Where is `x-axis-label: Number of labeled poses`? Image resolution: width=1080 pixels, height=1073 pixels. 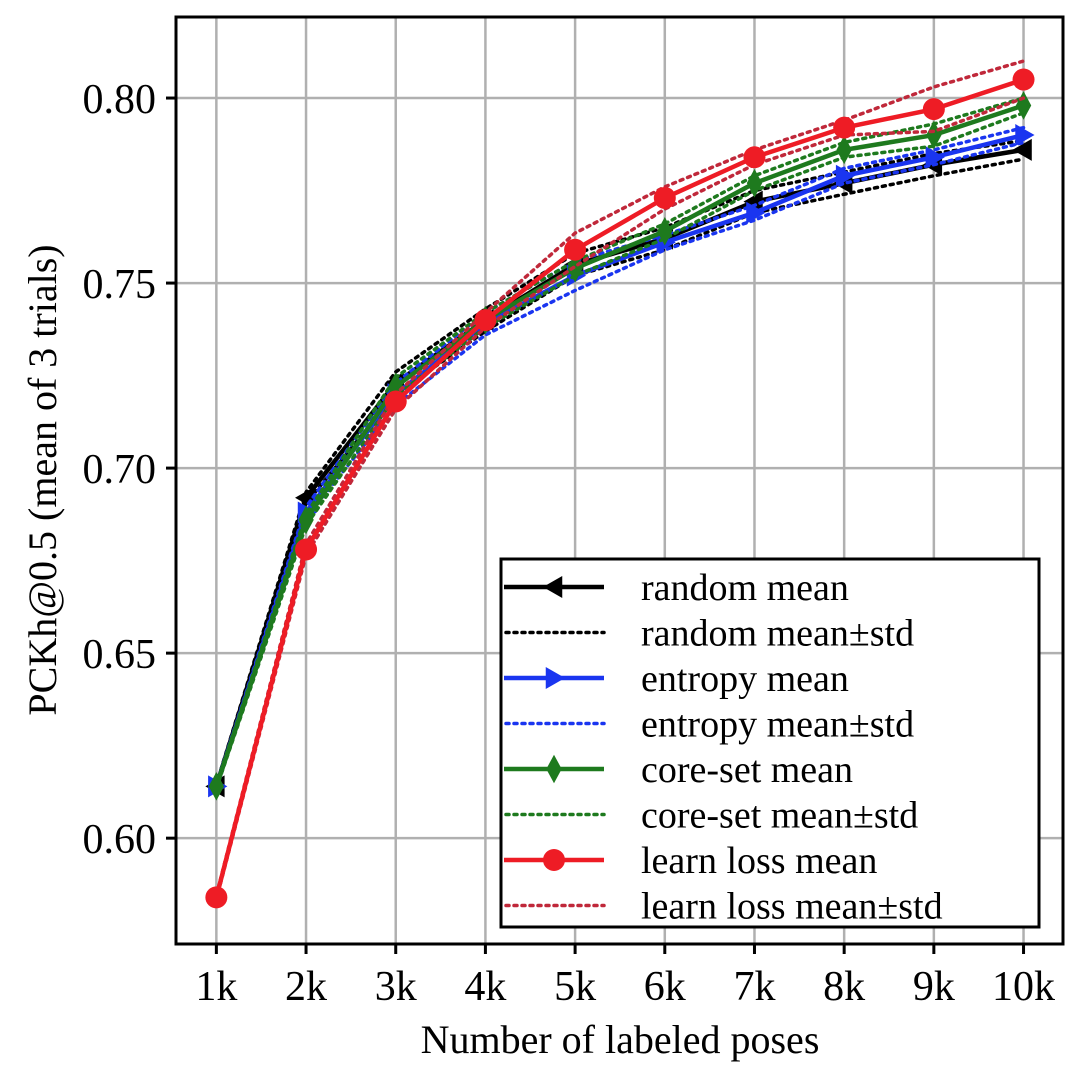 x-axis-label: Number of labeled poses is located at coordinates (620, 1039).